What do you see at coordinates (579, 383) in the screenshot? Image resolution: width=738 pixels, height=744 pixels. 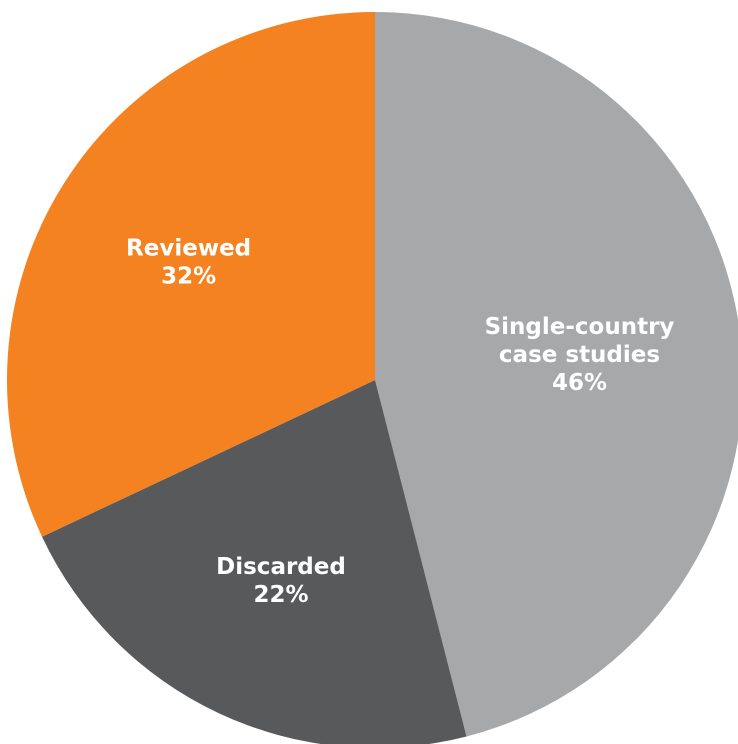 I see `pie-label-line: 46%` at bounding box center [579, 383].